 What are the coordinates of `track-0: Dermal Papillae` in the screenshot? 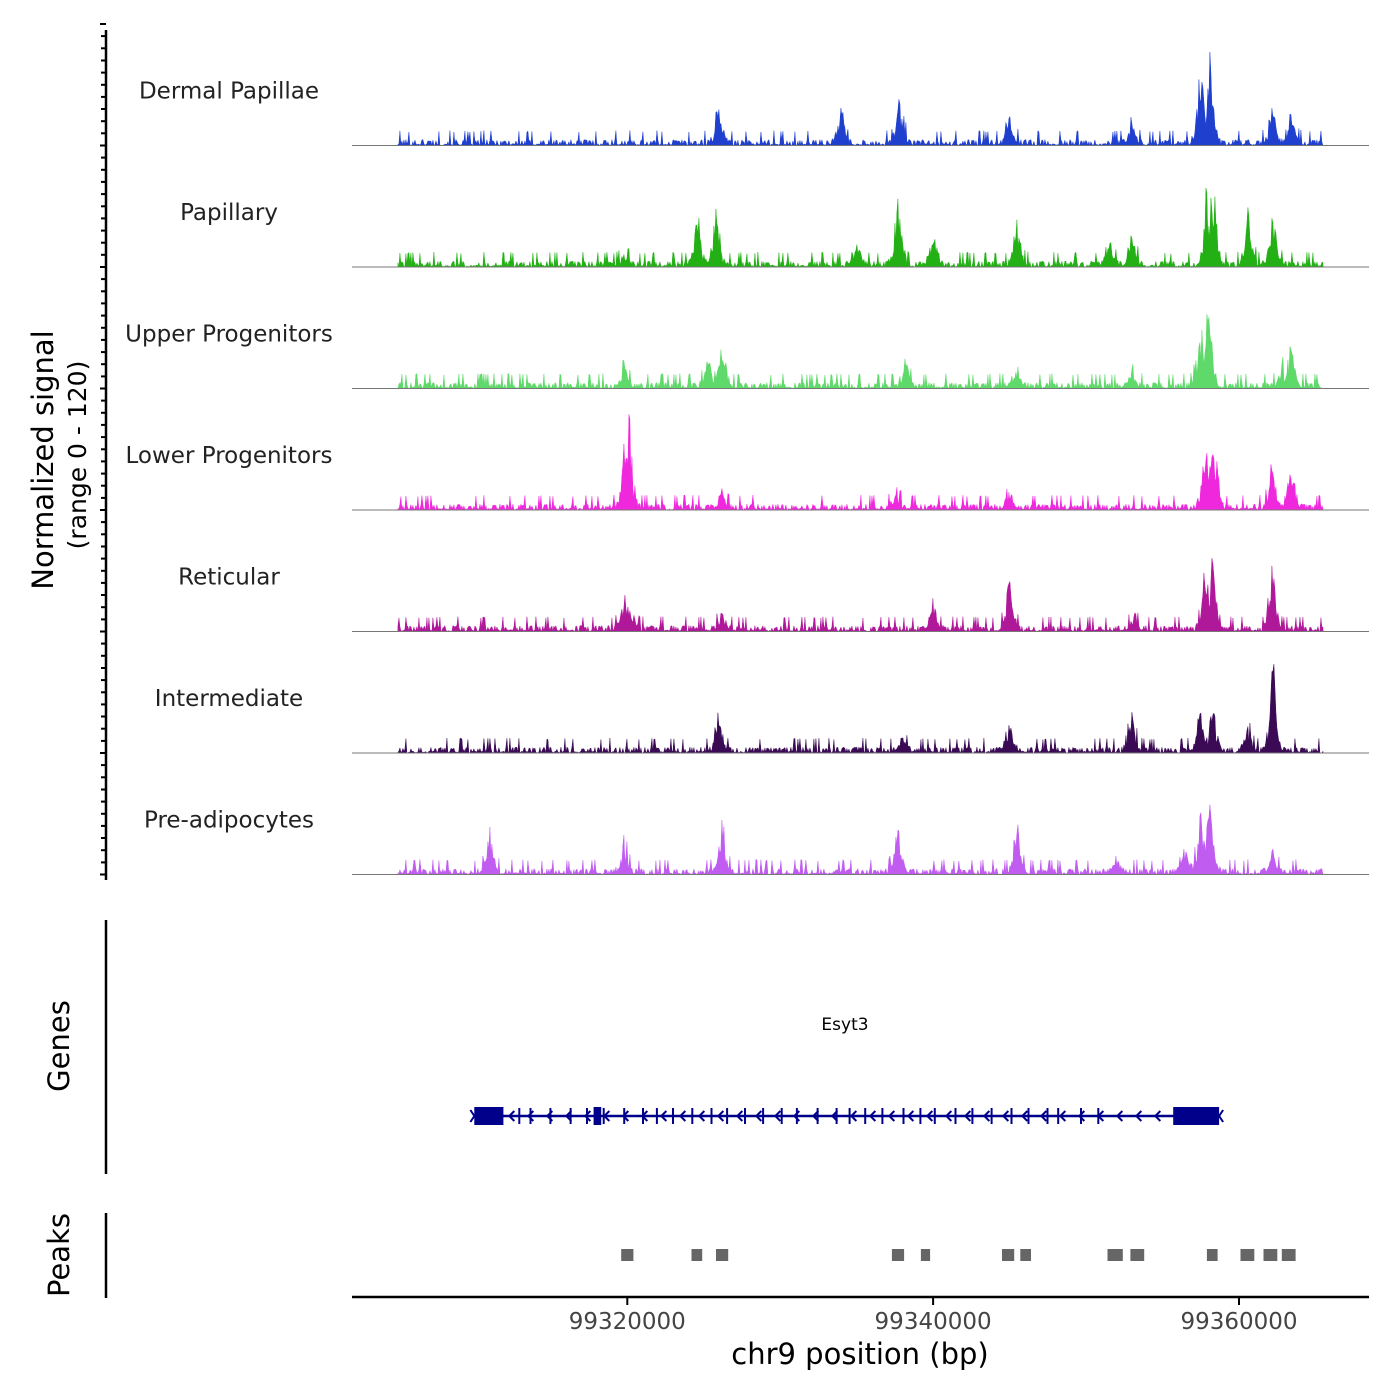 It's located at (754, 99).